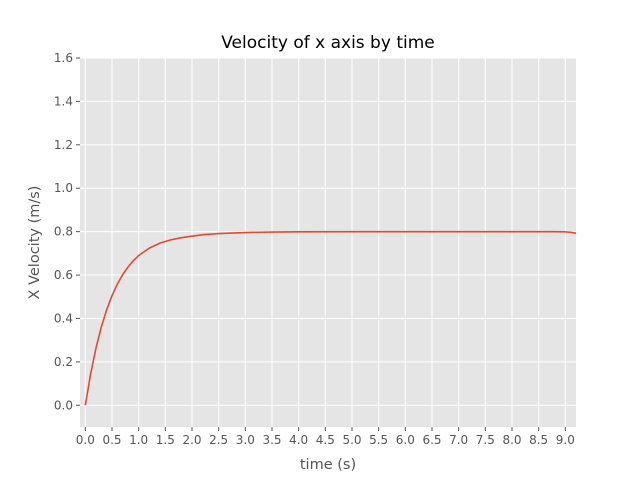 The height and width of the screenshot is (480, 640). I want to click on x-axis-label: time (s), so click(328, 465).